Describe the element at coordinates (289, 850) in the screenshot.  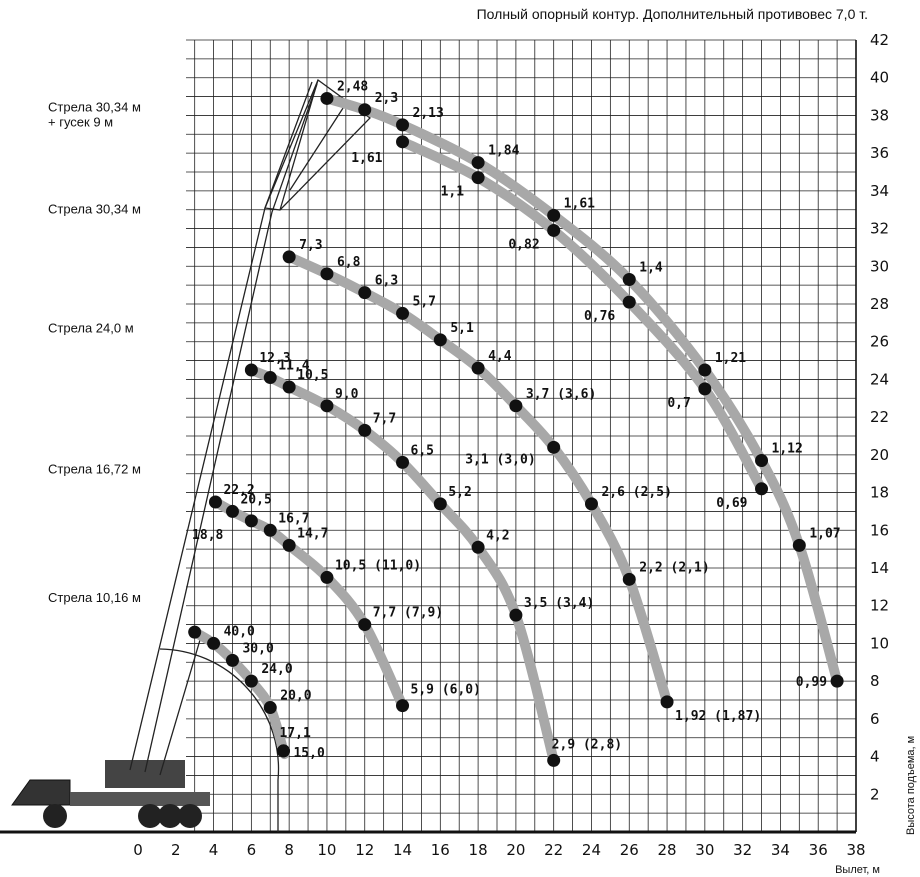
I see `x-tick-label: 8` at that location.